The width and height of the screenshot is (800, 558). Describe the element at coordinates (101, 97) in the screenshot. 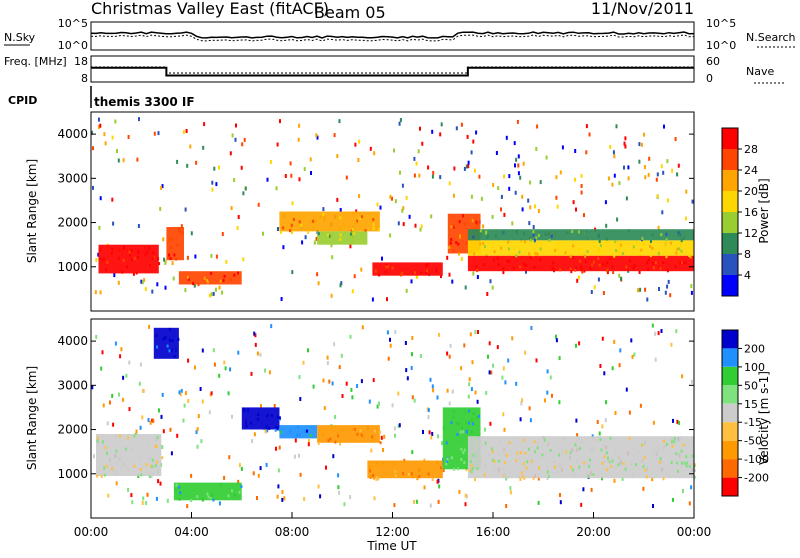

I see `cpid-panel: CPID themis 3300 IF` at that location.